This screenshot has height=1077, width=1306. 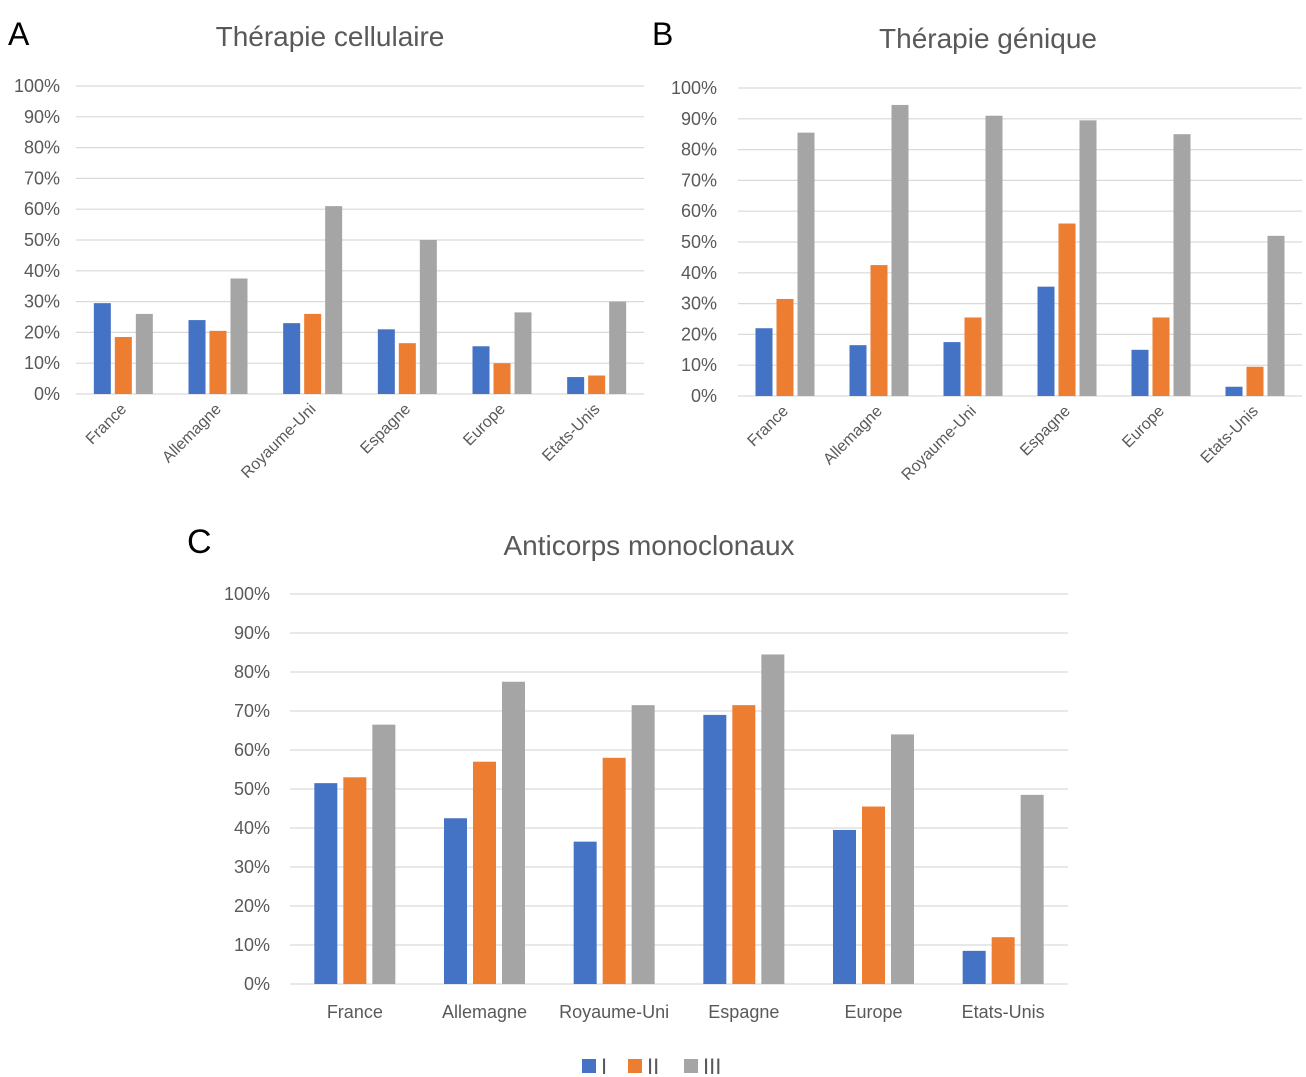 What do you see at coordinates (648, 545) in the screenshot?
I see `chart-title: Anticorps monoclonaux` at bounding box center [648, 545].